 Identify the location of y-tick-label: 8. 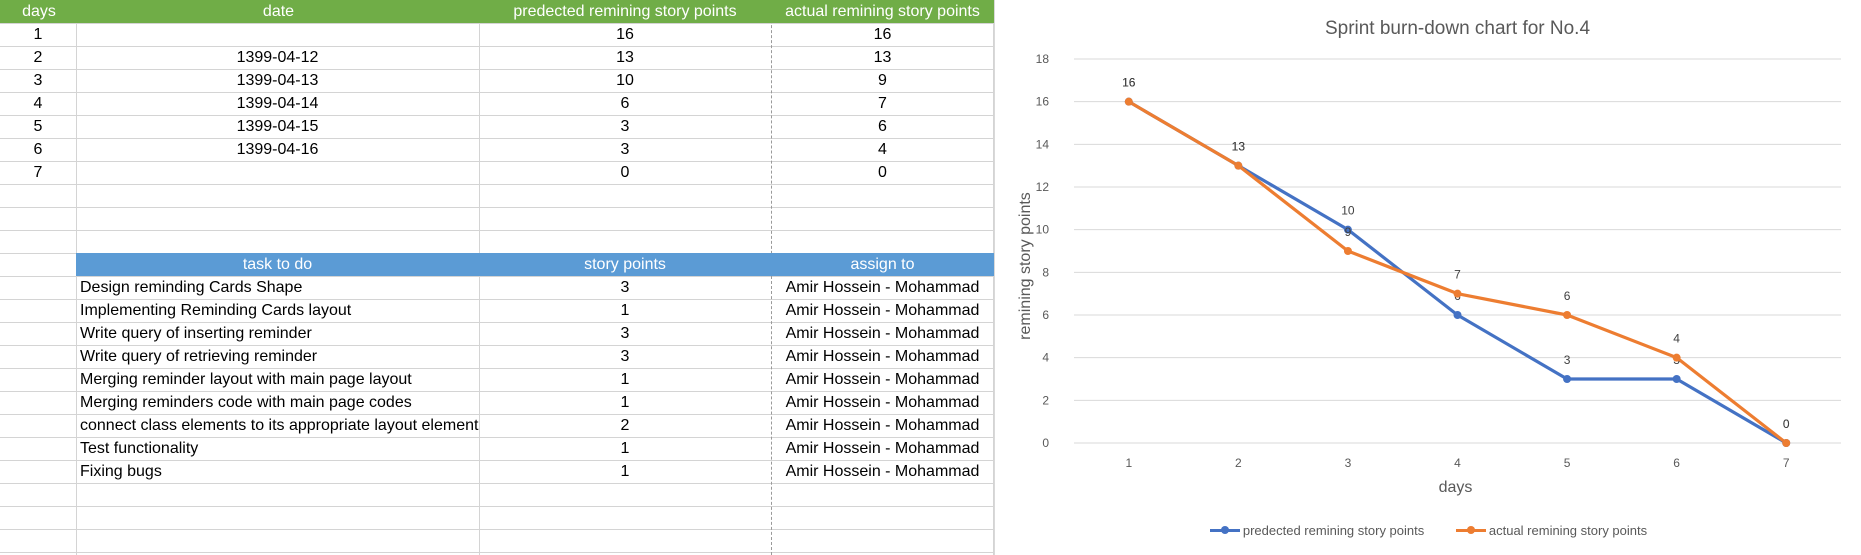
(1045, 272).